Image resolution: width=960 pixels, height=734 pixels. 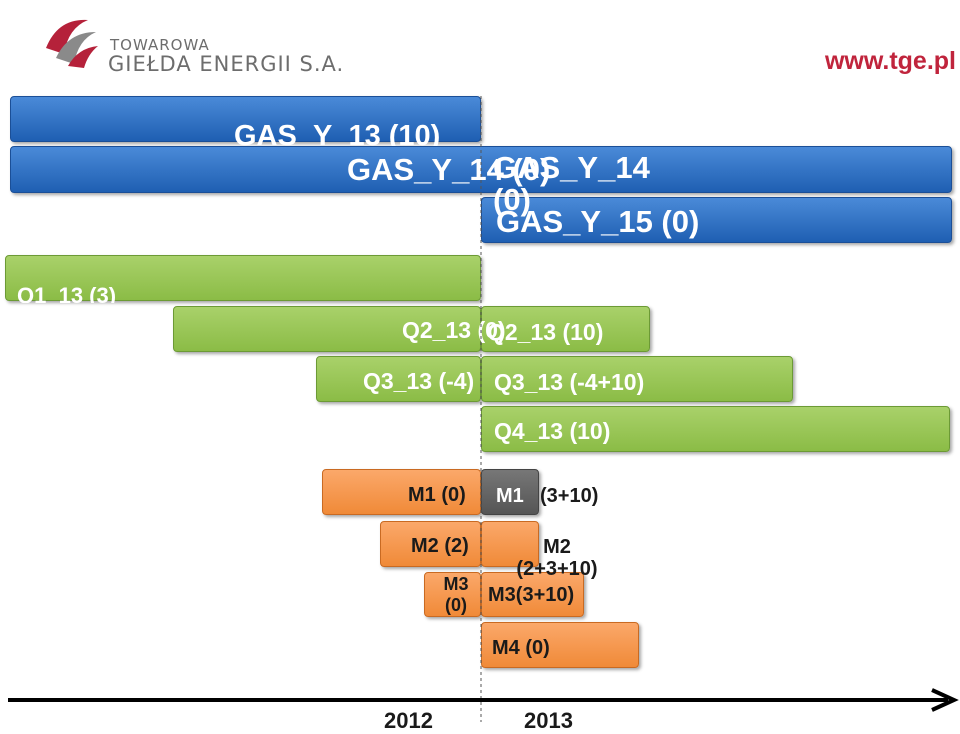 I want to click on bar-gas-y13, so click(x=245, y=119).